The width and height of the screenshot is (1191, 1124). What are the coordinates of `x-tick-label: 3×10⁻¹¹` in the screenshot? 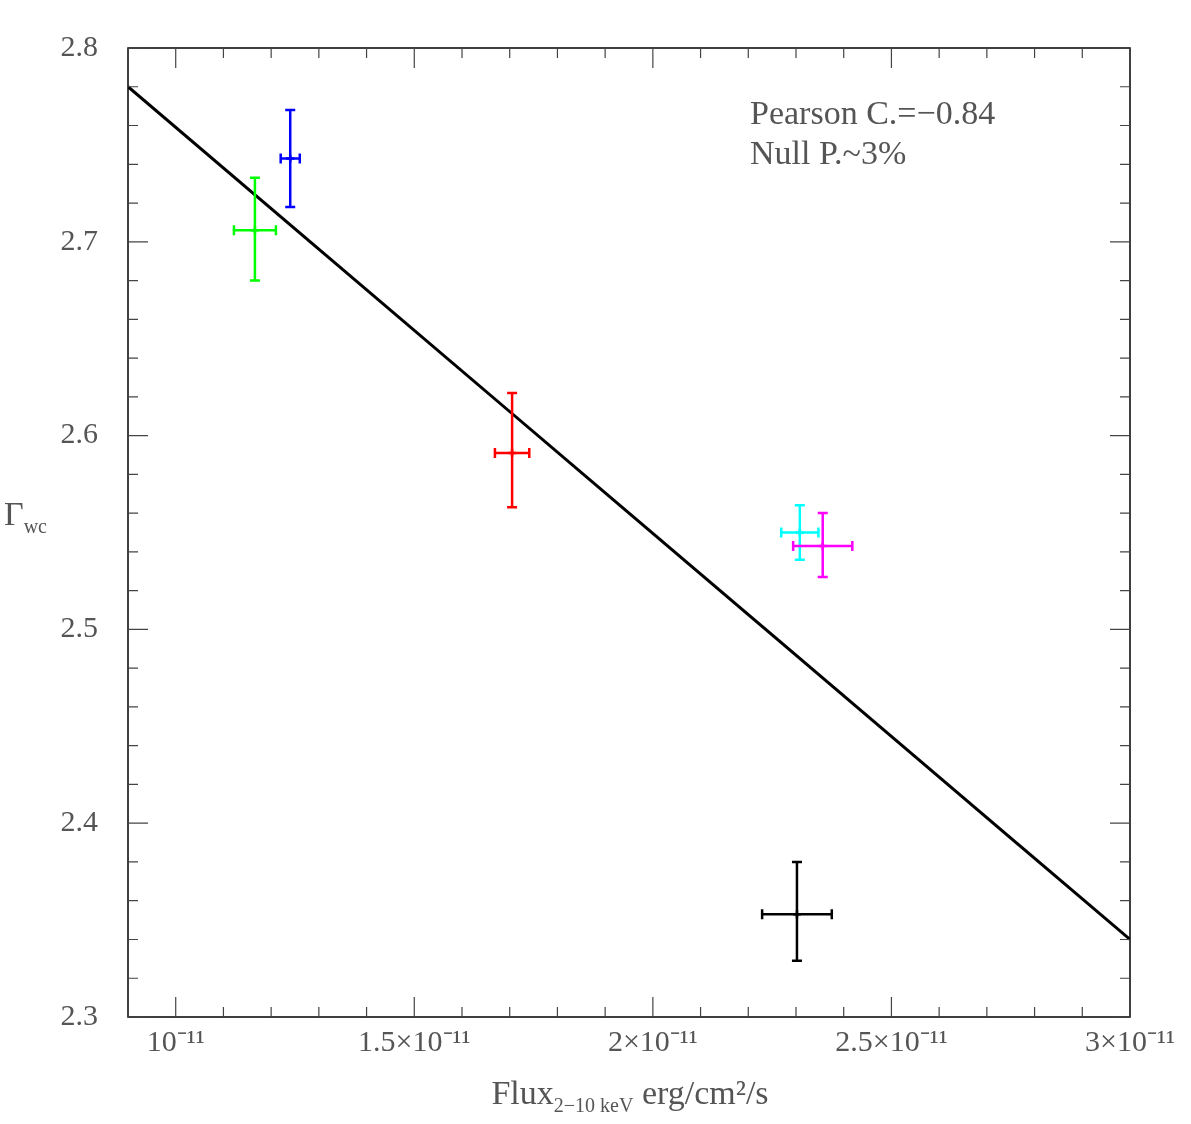 It's located at (1130, 1040).